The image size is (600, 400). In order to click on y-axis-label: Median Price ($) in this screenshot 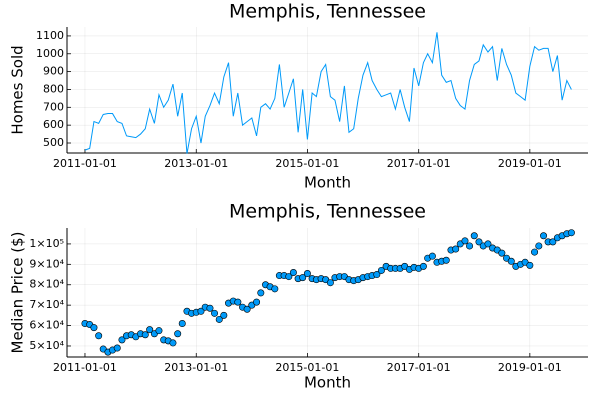, I will do `click(18, 293)`.